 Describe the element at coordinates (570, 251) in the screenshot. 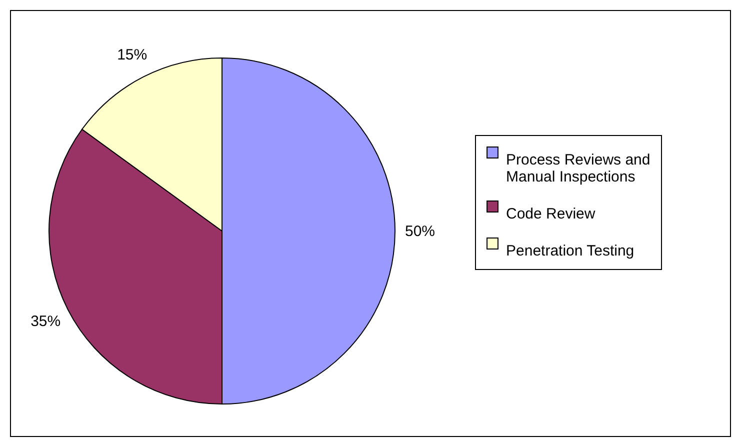

I see `legend-label: Penetration Testing` at that location.